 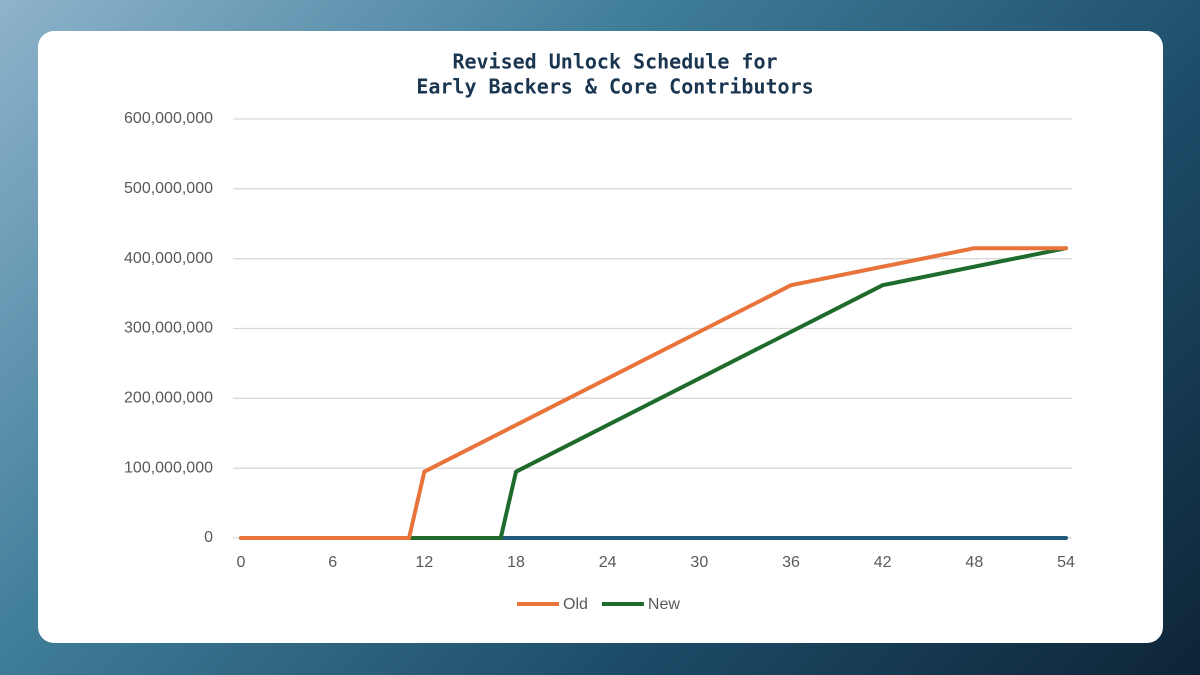 I want to click on x-tick-label: 24, so click(x=608, y=562).